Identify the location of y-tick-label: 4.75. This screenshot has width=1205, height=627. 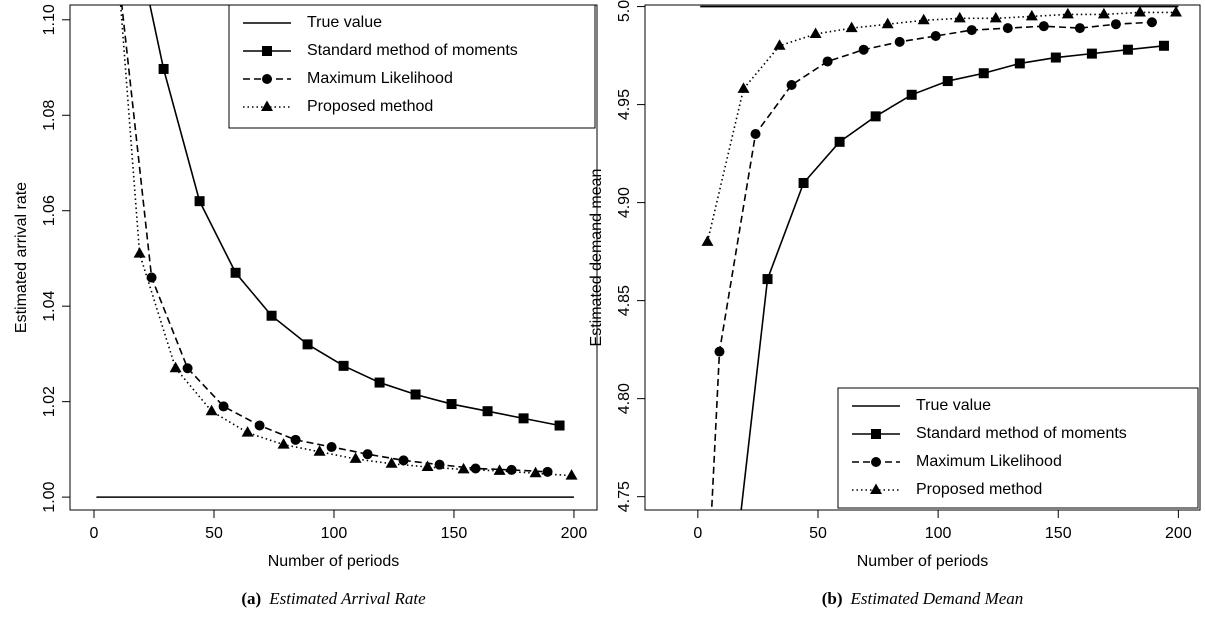
(624, 496).